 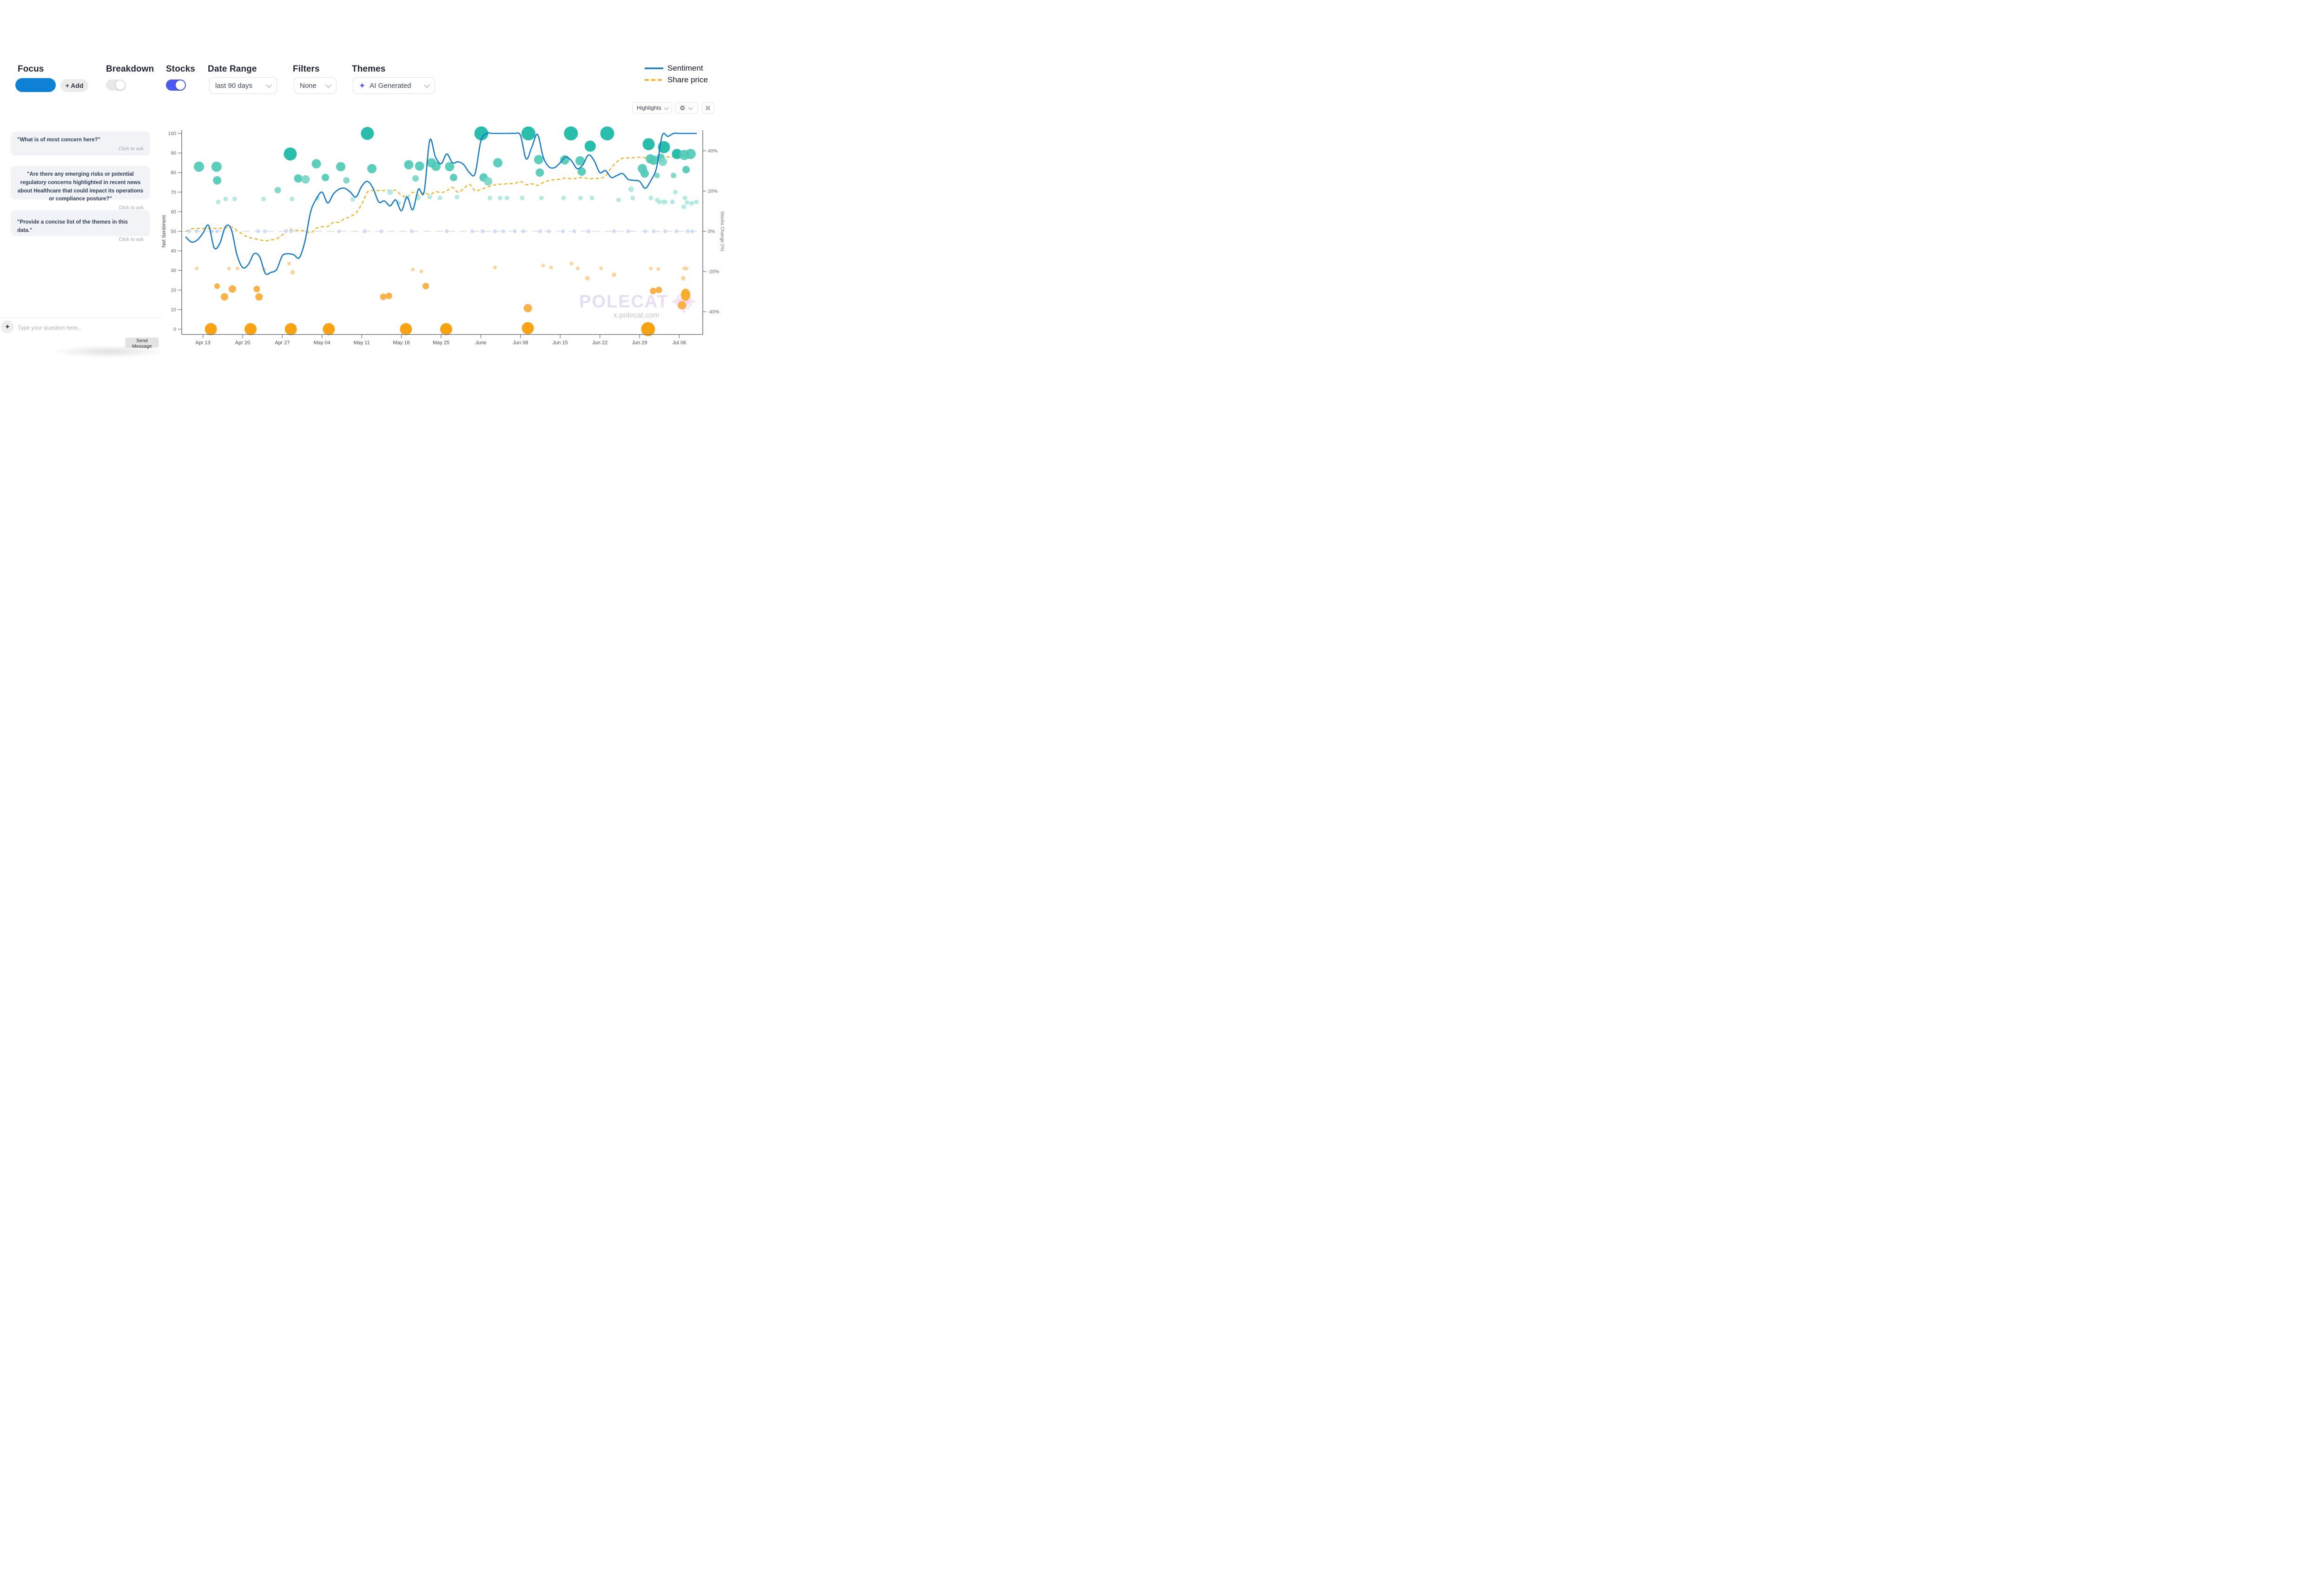 I want to click on send-message-button: Send Message, so click(x=141, y=344).